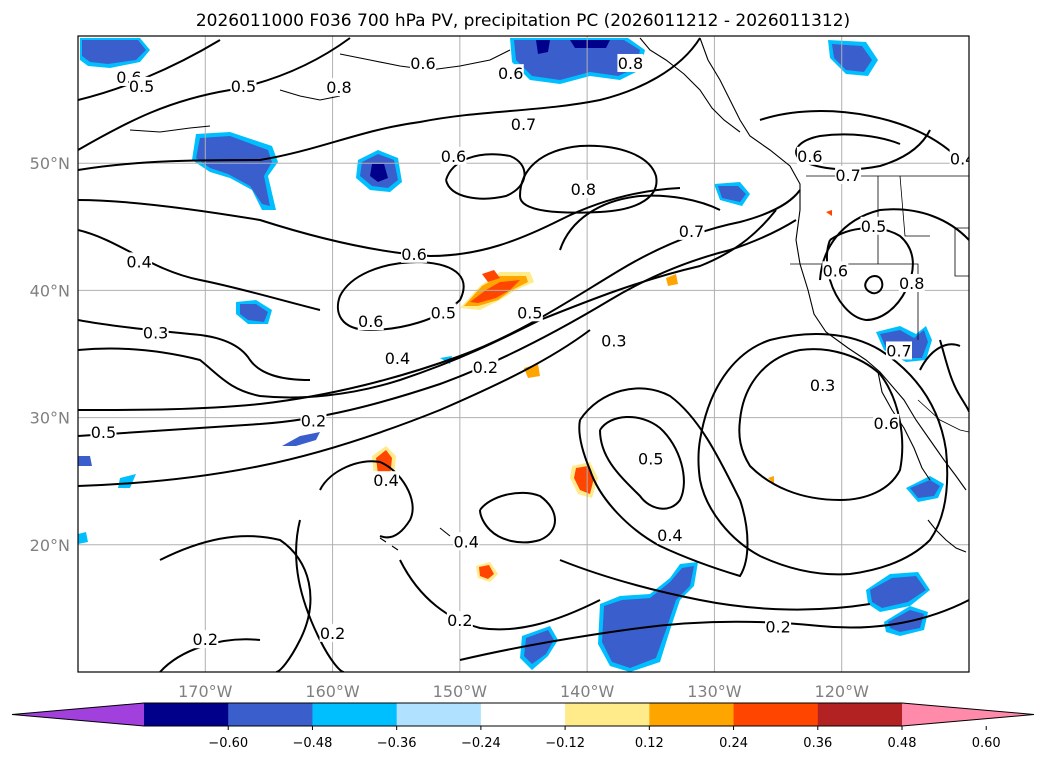 This screenshot has width=1047, height=765. I want to click on lon-tick-label: 150°W, so click(460, 691).